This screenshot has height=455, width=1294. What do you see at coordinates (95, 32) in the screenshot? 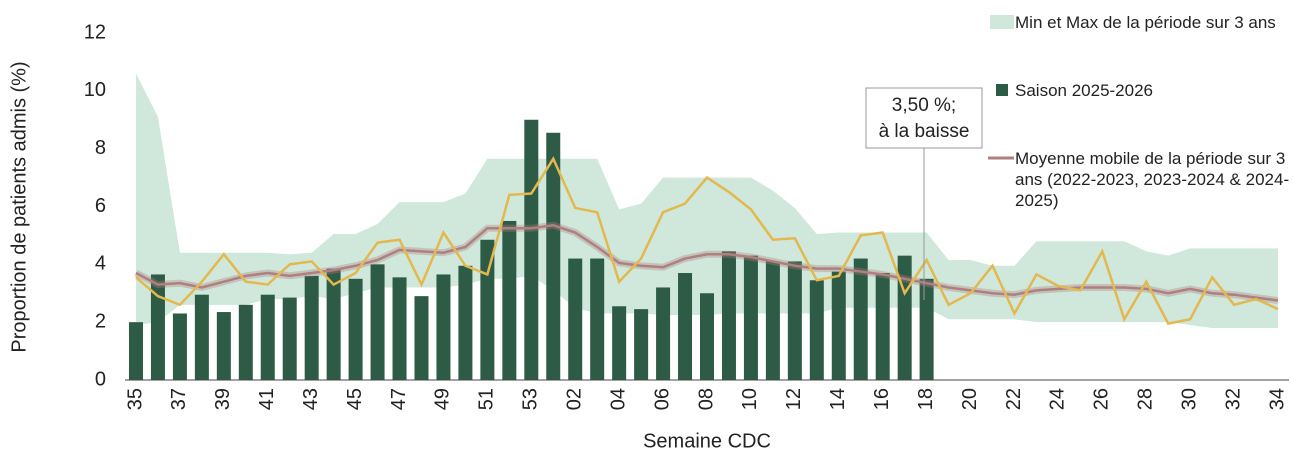
I see `y-tick-label: 12` at bounding box center [95, 32].